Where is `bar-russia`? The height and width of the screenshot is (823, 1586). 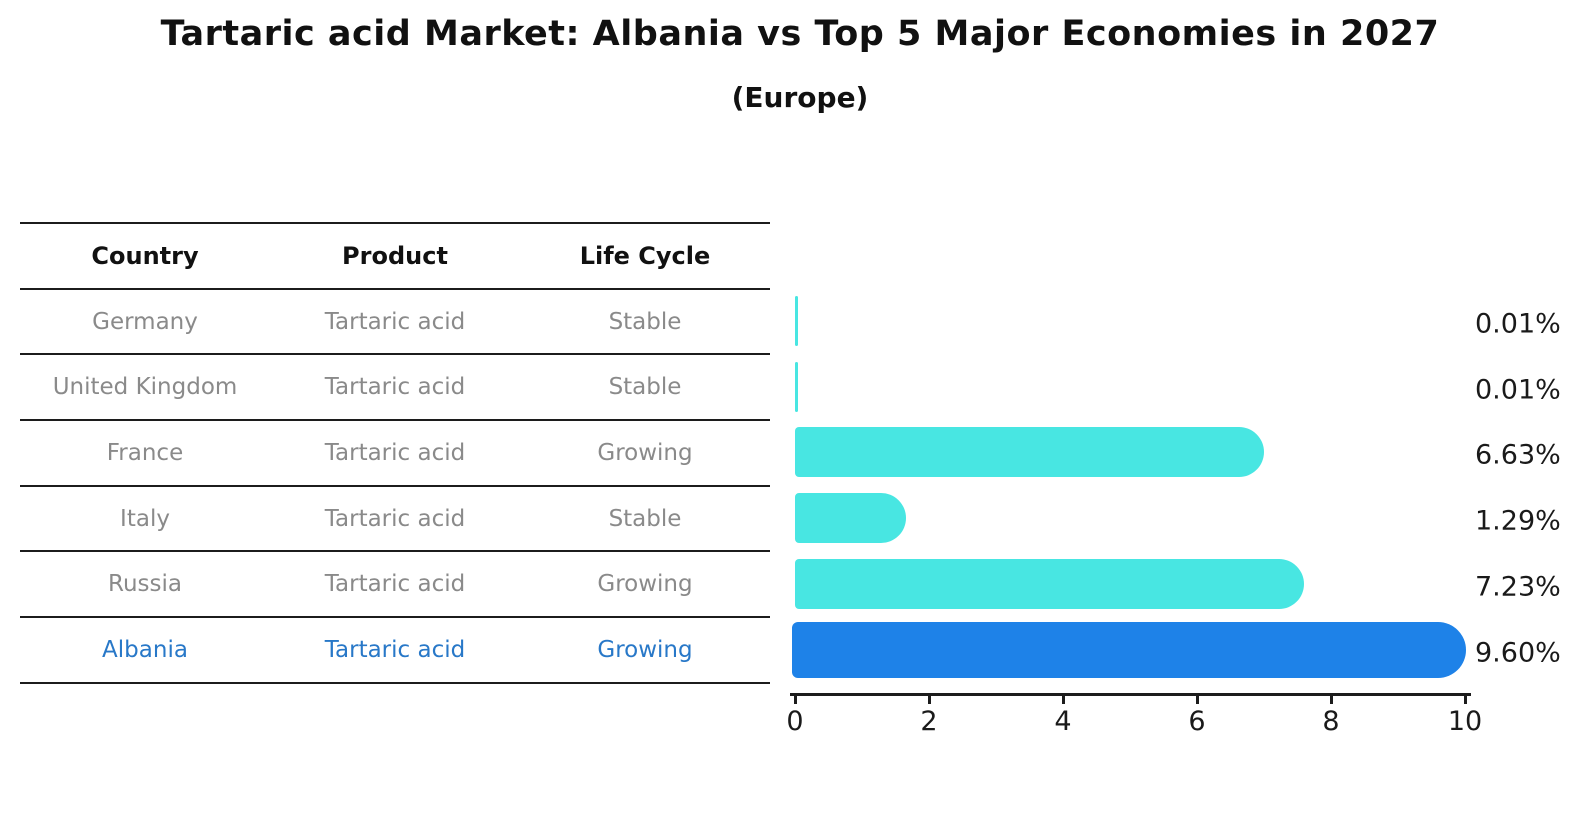 bar-russia is located at coordinates (1050, 583).